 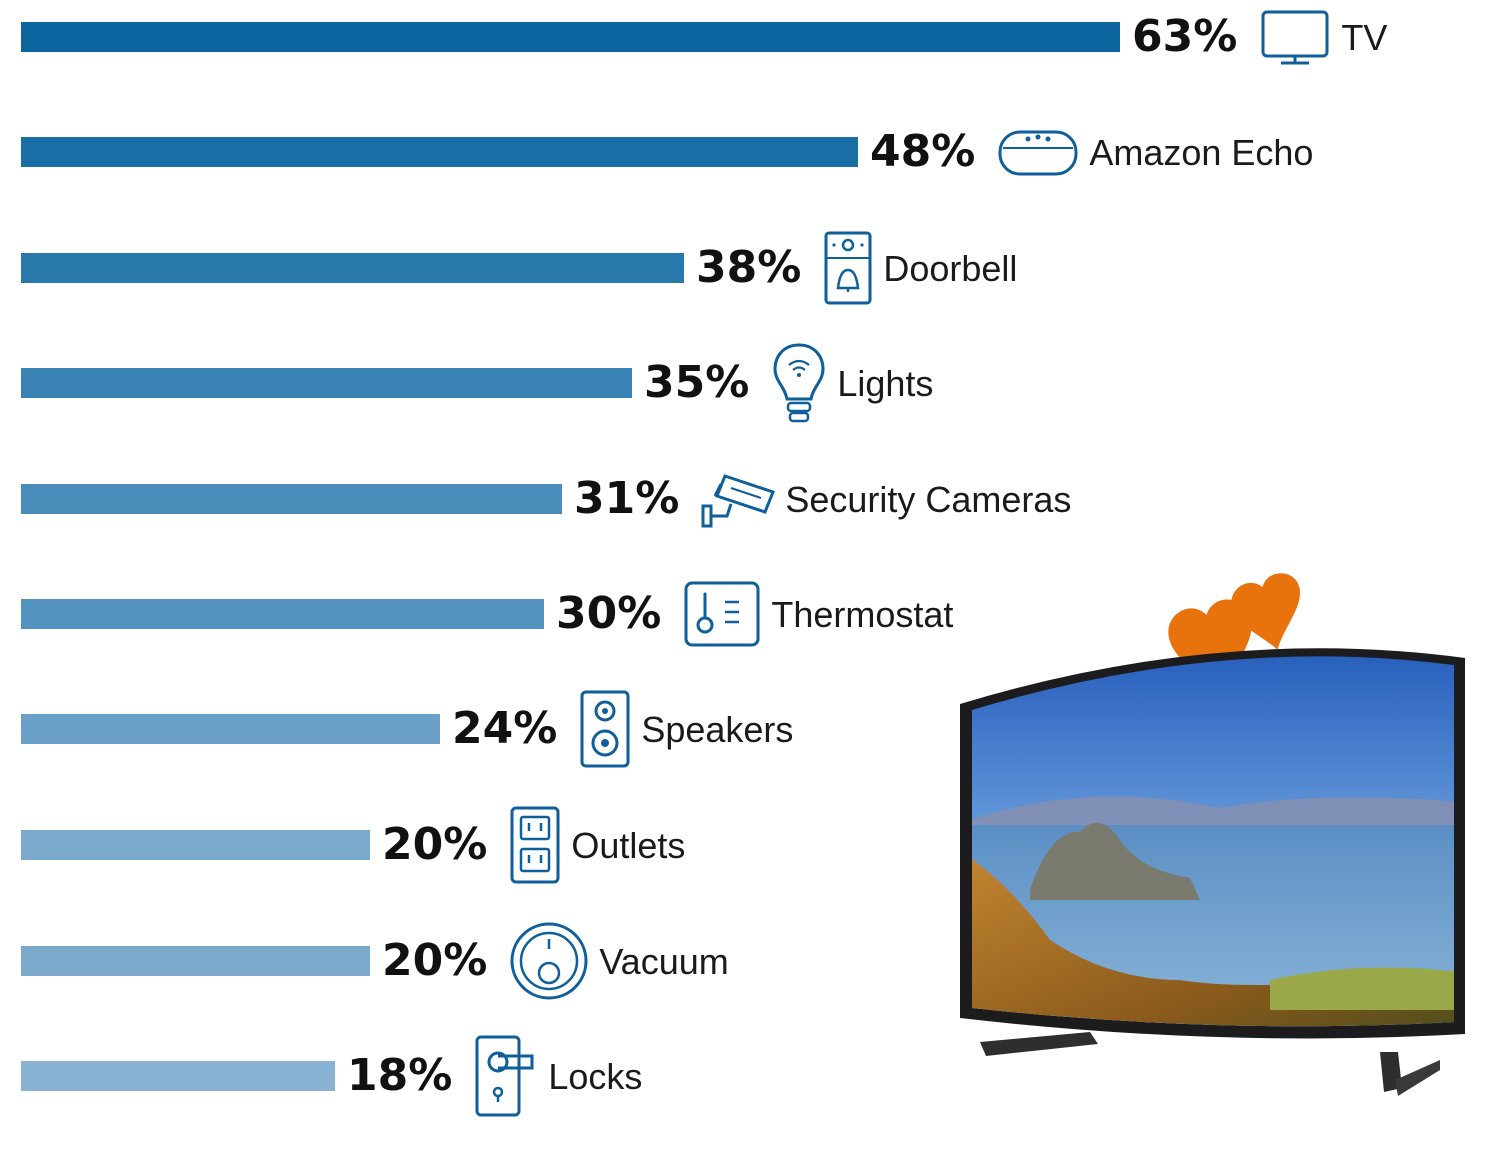 What do you see at coordinates (717, 729) in the screenshot?
I see `bar-category-label: Speakers` at bounding box center [717, 729].